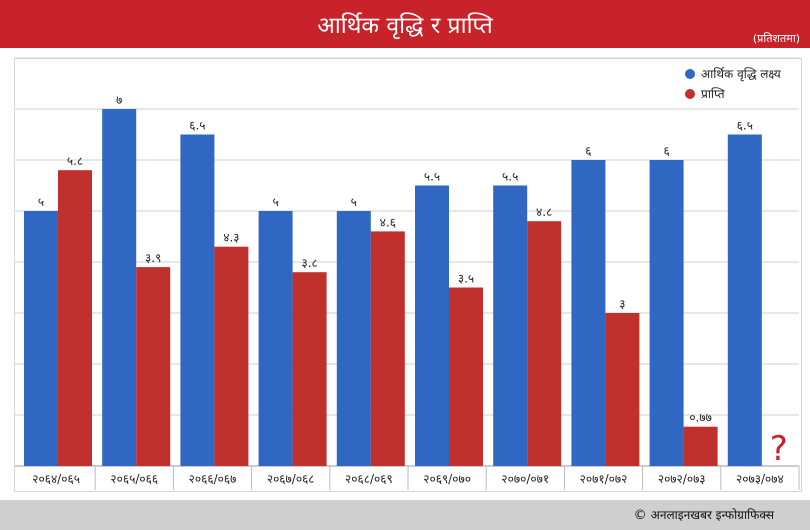  Describe the element at coordinates (741, 74) in the screenshot. I see `legend-label: आर्थिक वृद्धि लक्ष्य` at that location.